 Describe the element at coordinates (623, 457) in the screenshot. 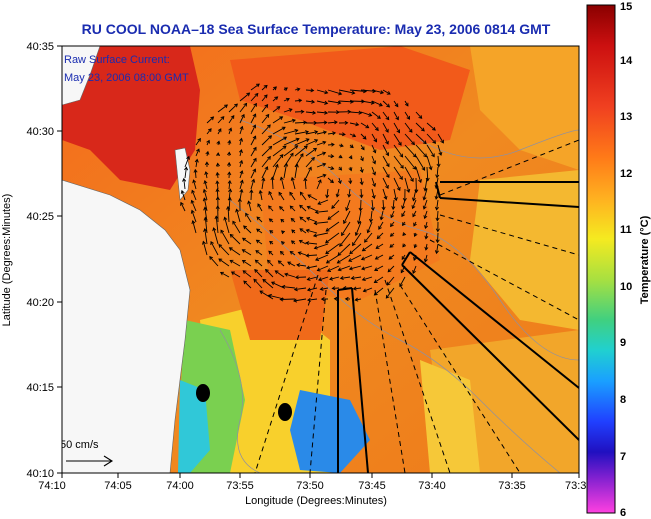

I see `colorbar-tick: 7` at that location.